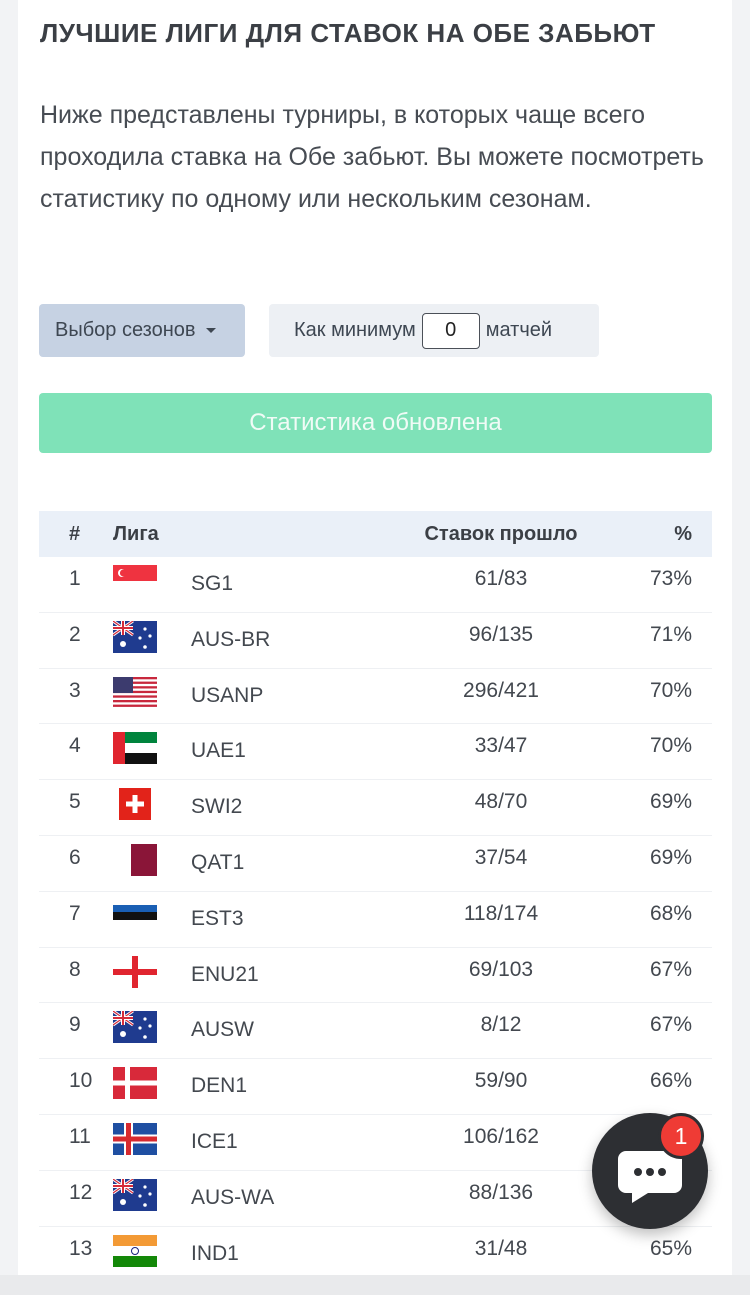  Describe the element at coordinates (75, 857) in the screenshot. I see `row-num: 6` at that location.